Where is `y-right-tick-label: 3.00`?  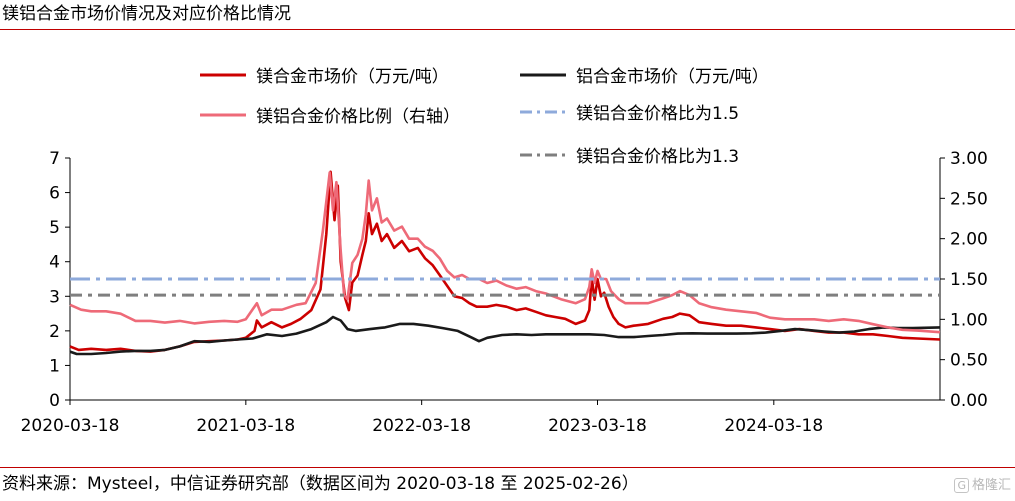
y-right-tick-label: 3.00 is located at coordinates (969, 159).